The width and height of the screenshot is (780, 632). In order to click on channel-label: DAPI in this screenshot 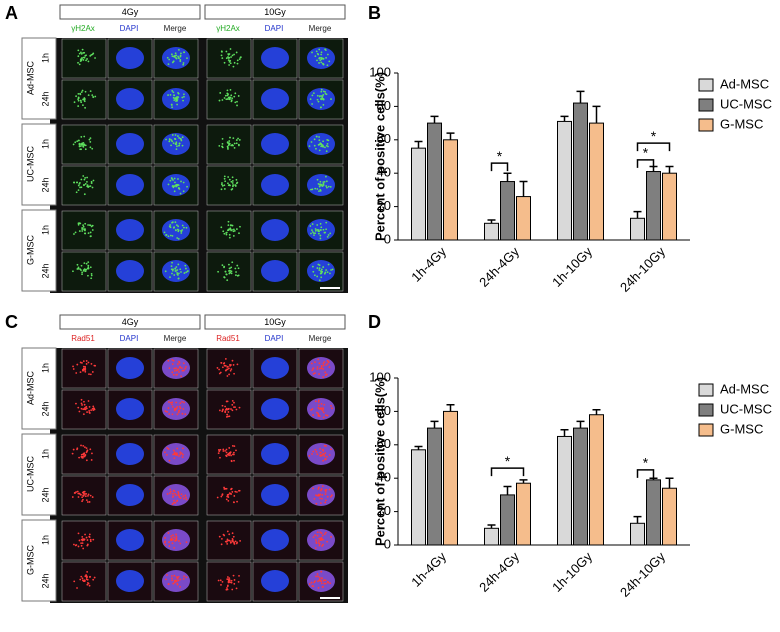, I will do `click(274, 338)`.